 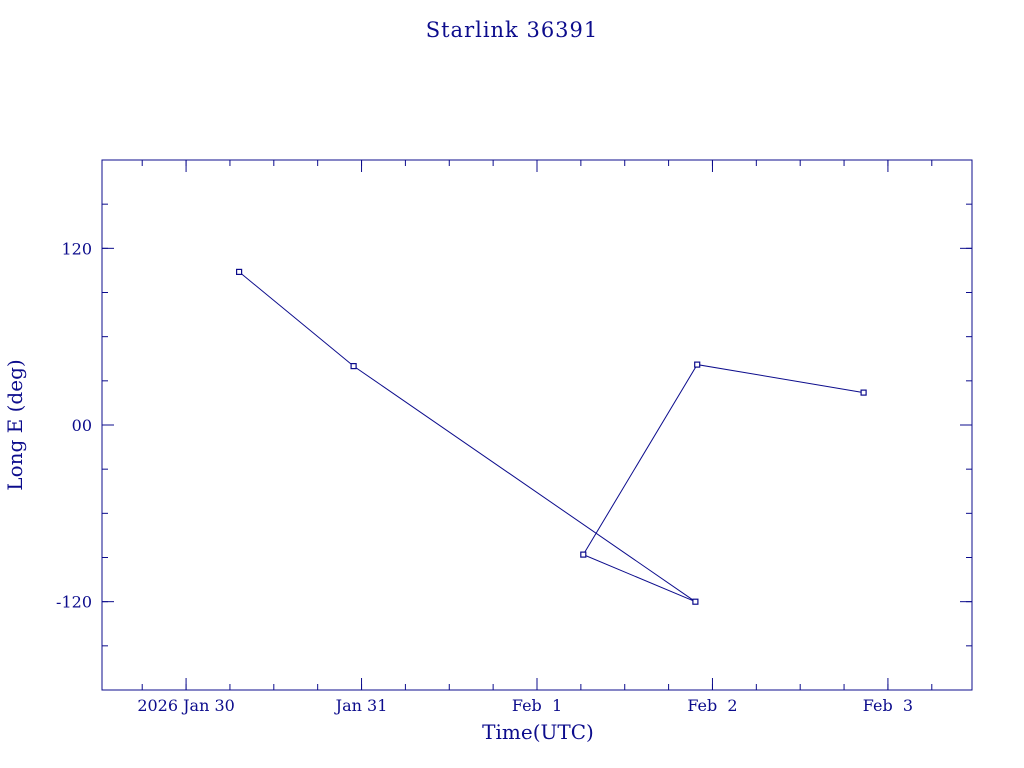 What do you see at coordinates (537, 705) in the screenshot?
I see `x-tick-label: Feb 1` at bounding box center [537, 705].